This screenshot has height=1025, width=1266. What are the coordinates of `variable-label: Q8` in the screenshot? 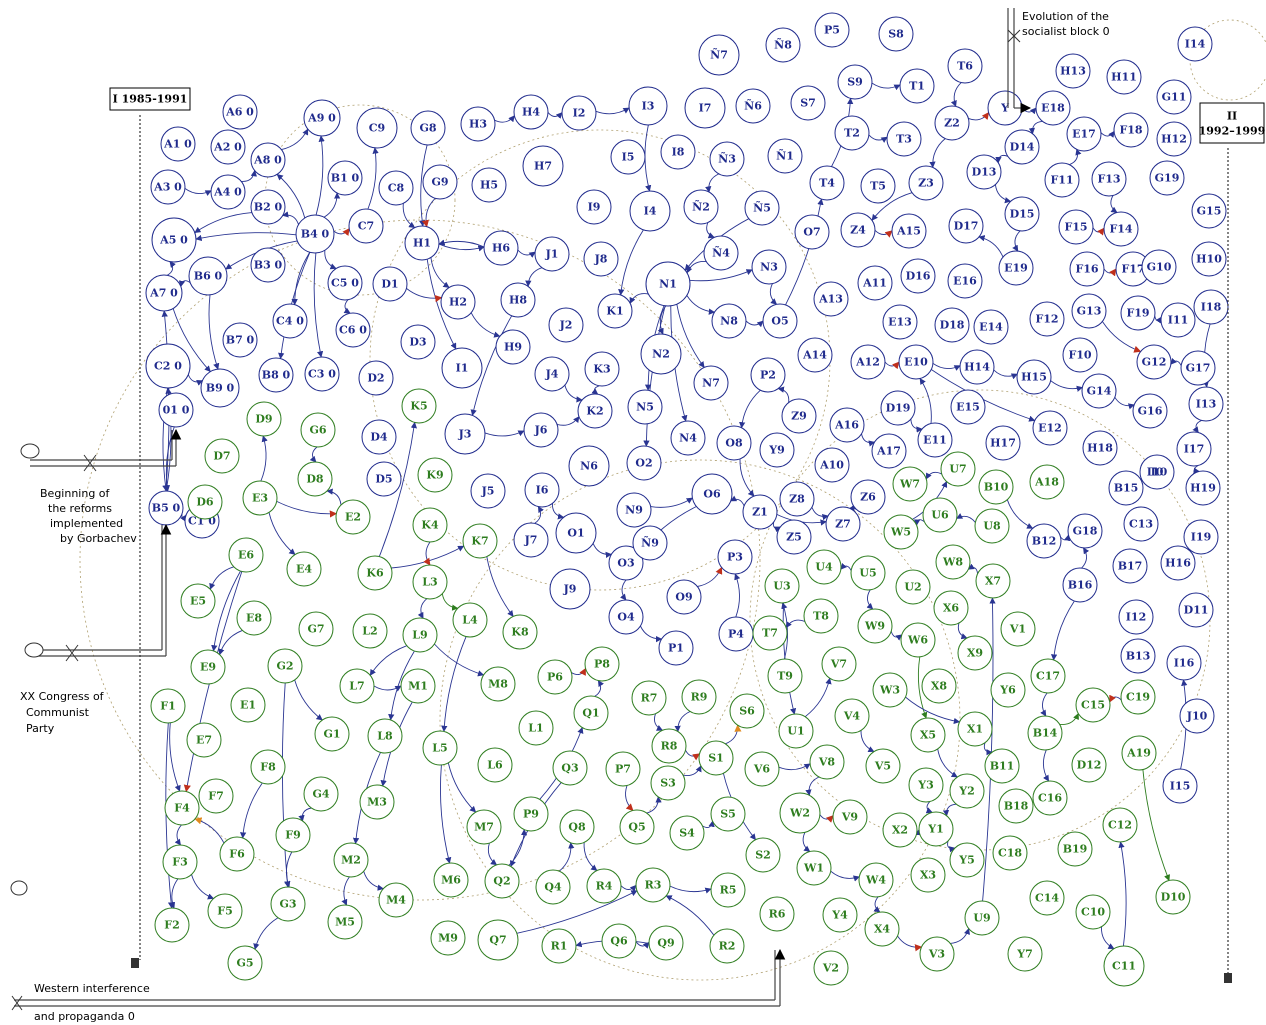 It's located at (577, 827).